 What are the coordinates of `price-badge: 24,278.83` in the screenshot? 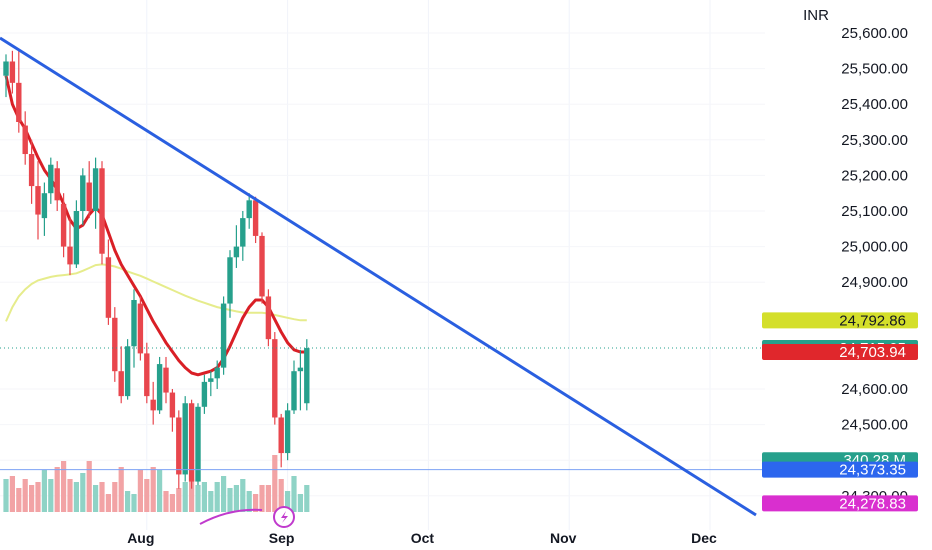 It's located at (840, 503).